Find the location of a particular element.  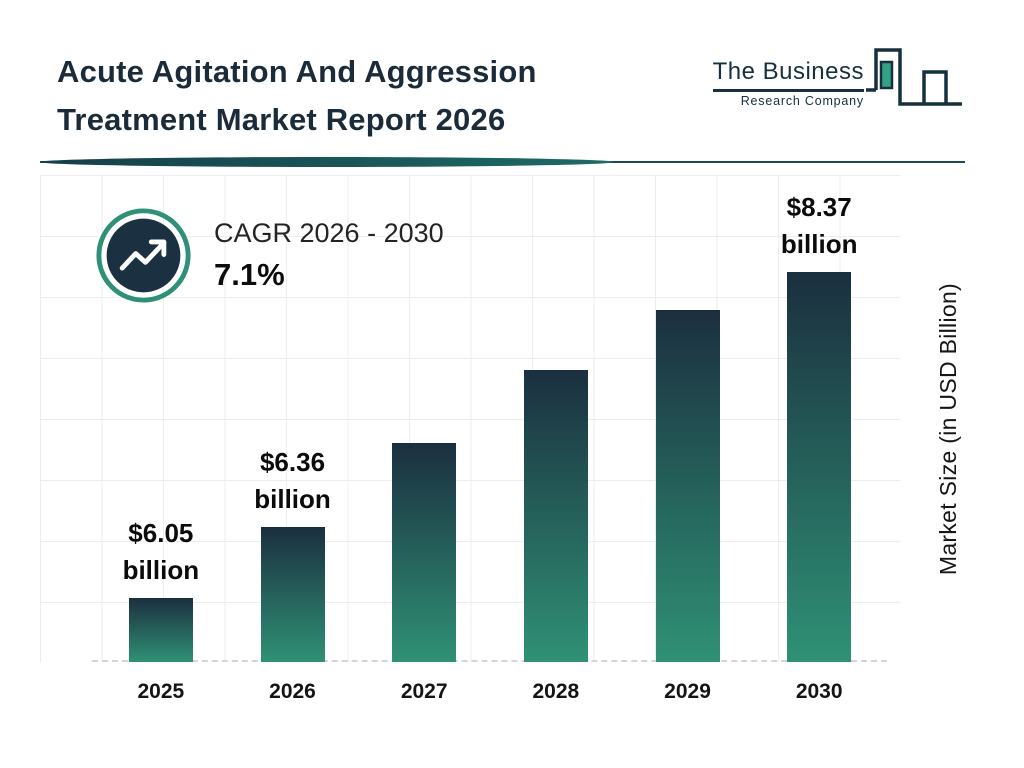

logo-company-name: The Business is located at coordinates (788, 75).